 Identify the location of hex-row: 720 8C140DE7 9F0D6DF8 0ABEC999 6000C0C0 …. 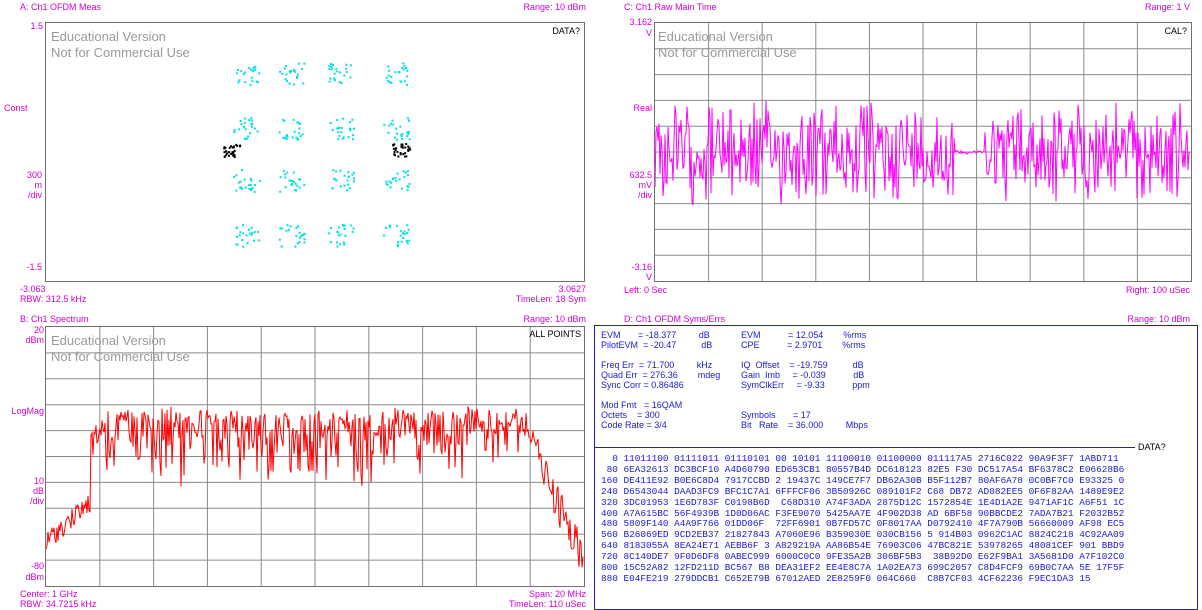
(863, 557).